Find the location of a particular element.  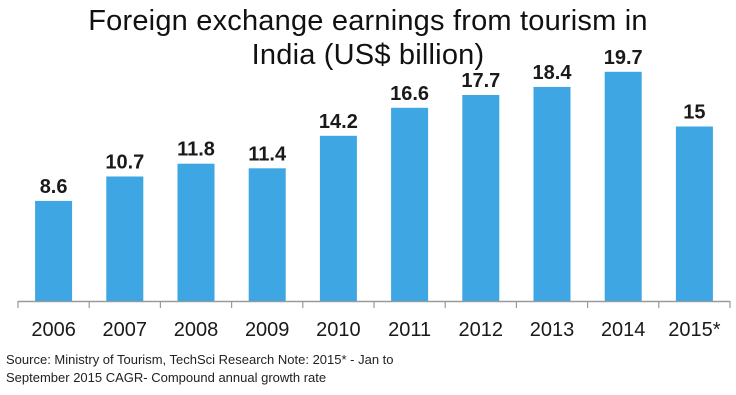

chart-title-line-2: India (US$ billion) is located at coordinates (368, 55).